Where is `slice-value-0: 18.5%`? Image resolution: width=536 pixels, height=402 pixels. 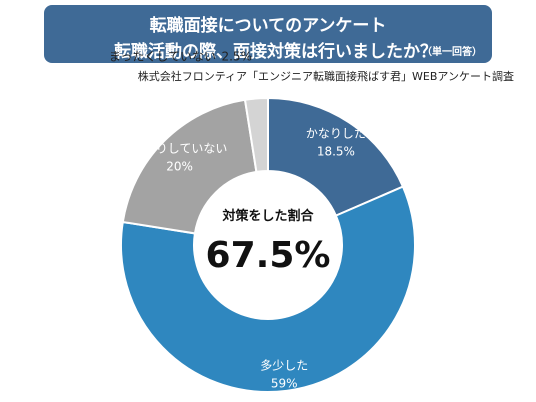 slice-value-0: 18.5% is located at coordinates (336, 152).